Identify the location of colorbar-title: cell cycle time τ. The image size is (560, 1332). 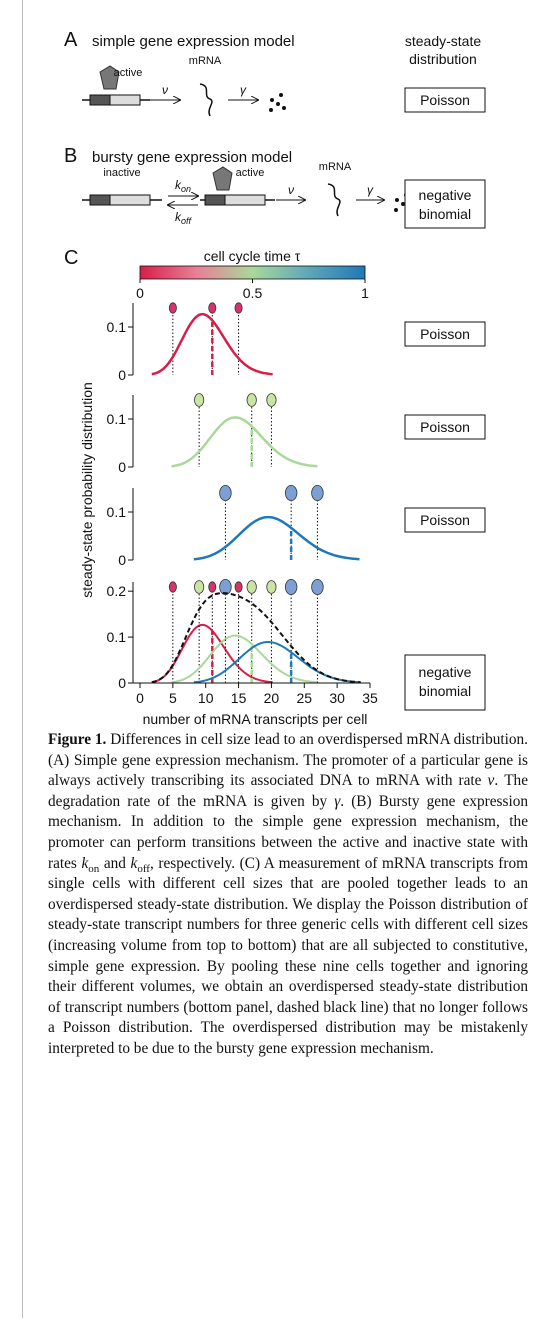
(252, 256).